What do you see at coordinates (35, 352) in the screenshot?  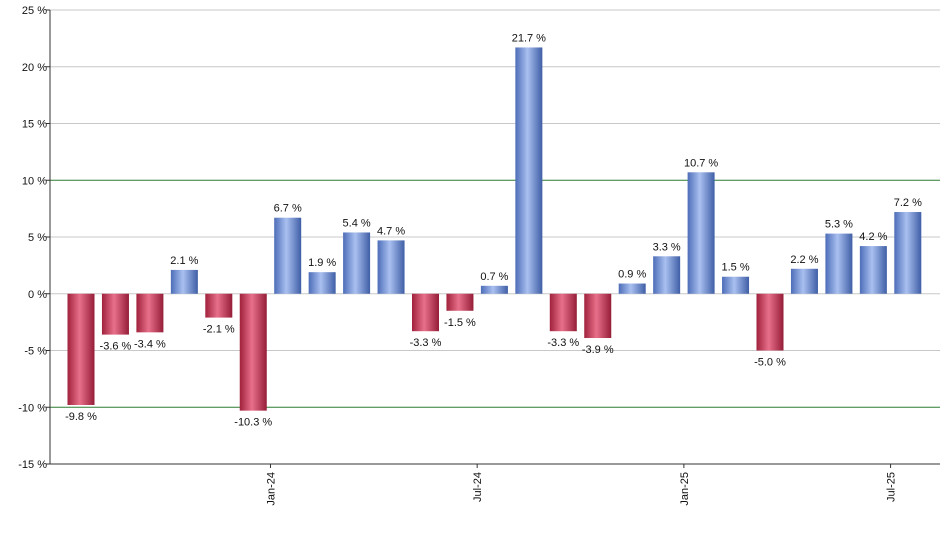 I see `y-tick-label: -5 %` at bounding box center [35, 352].